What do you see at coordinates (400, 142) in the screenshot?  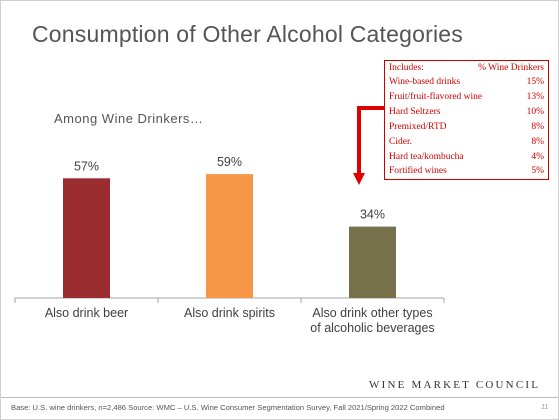 I see `callout-row-label: Cider.` at bounding box center [400, 142].